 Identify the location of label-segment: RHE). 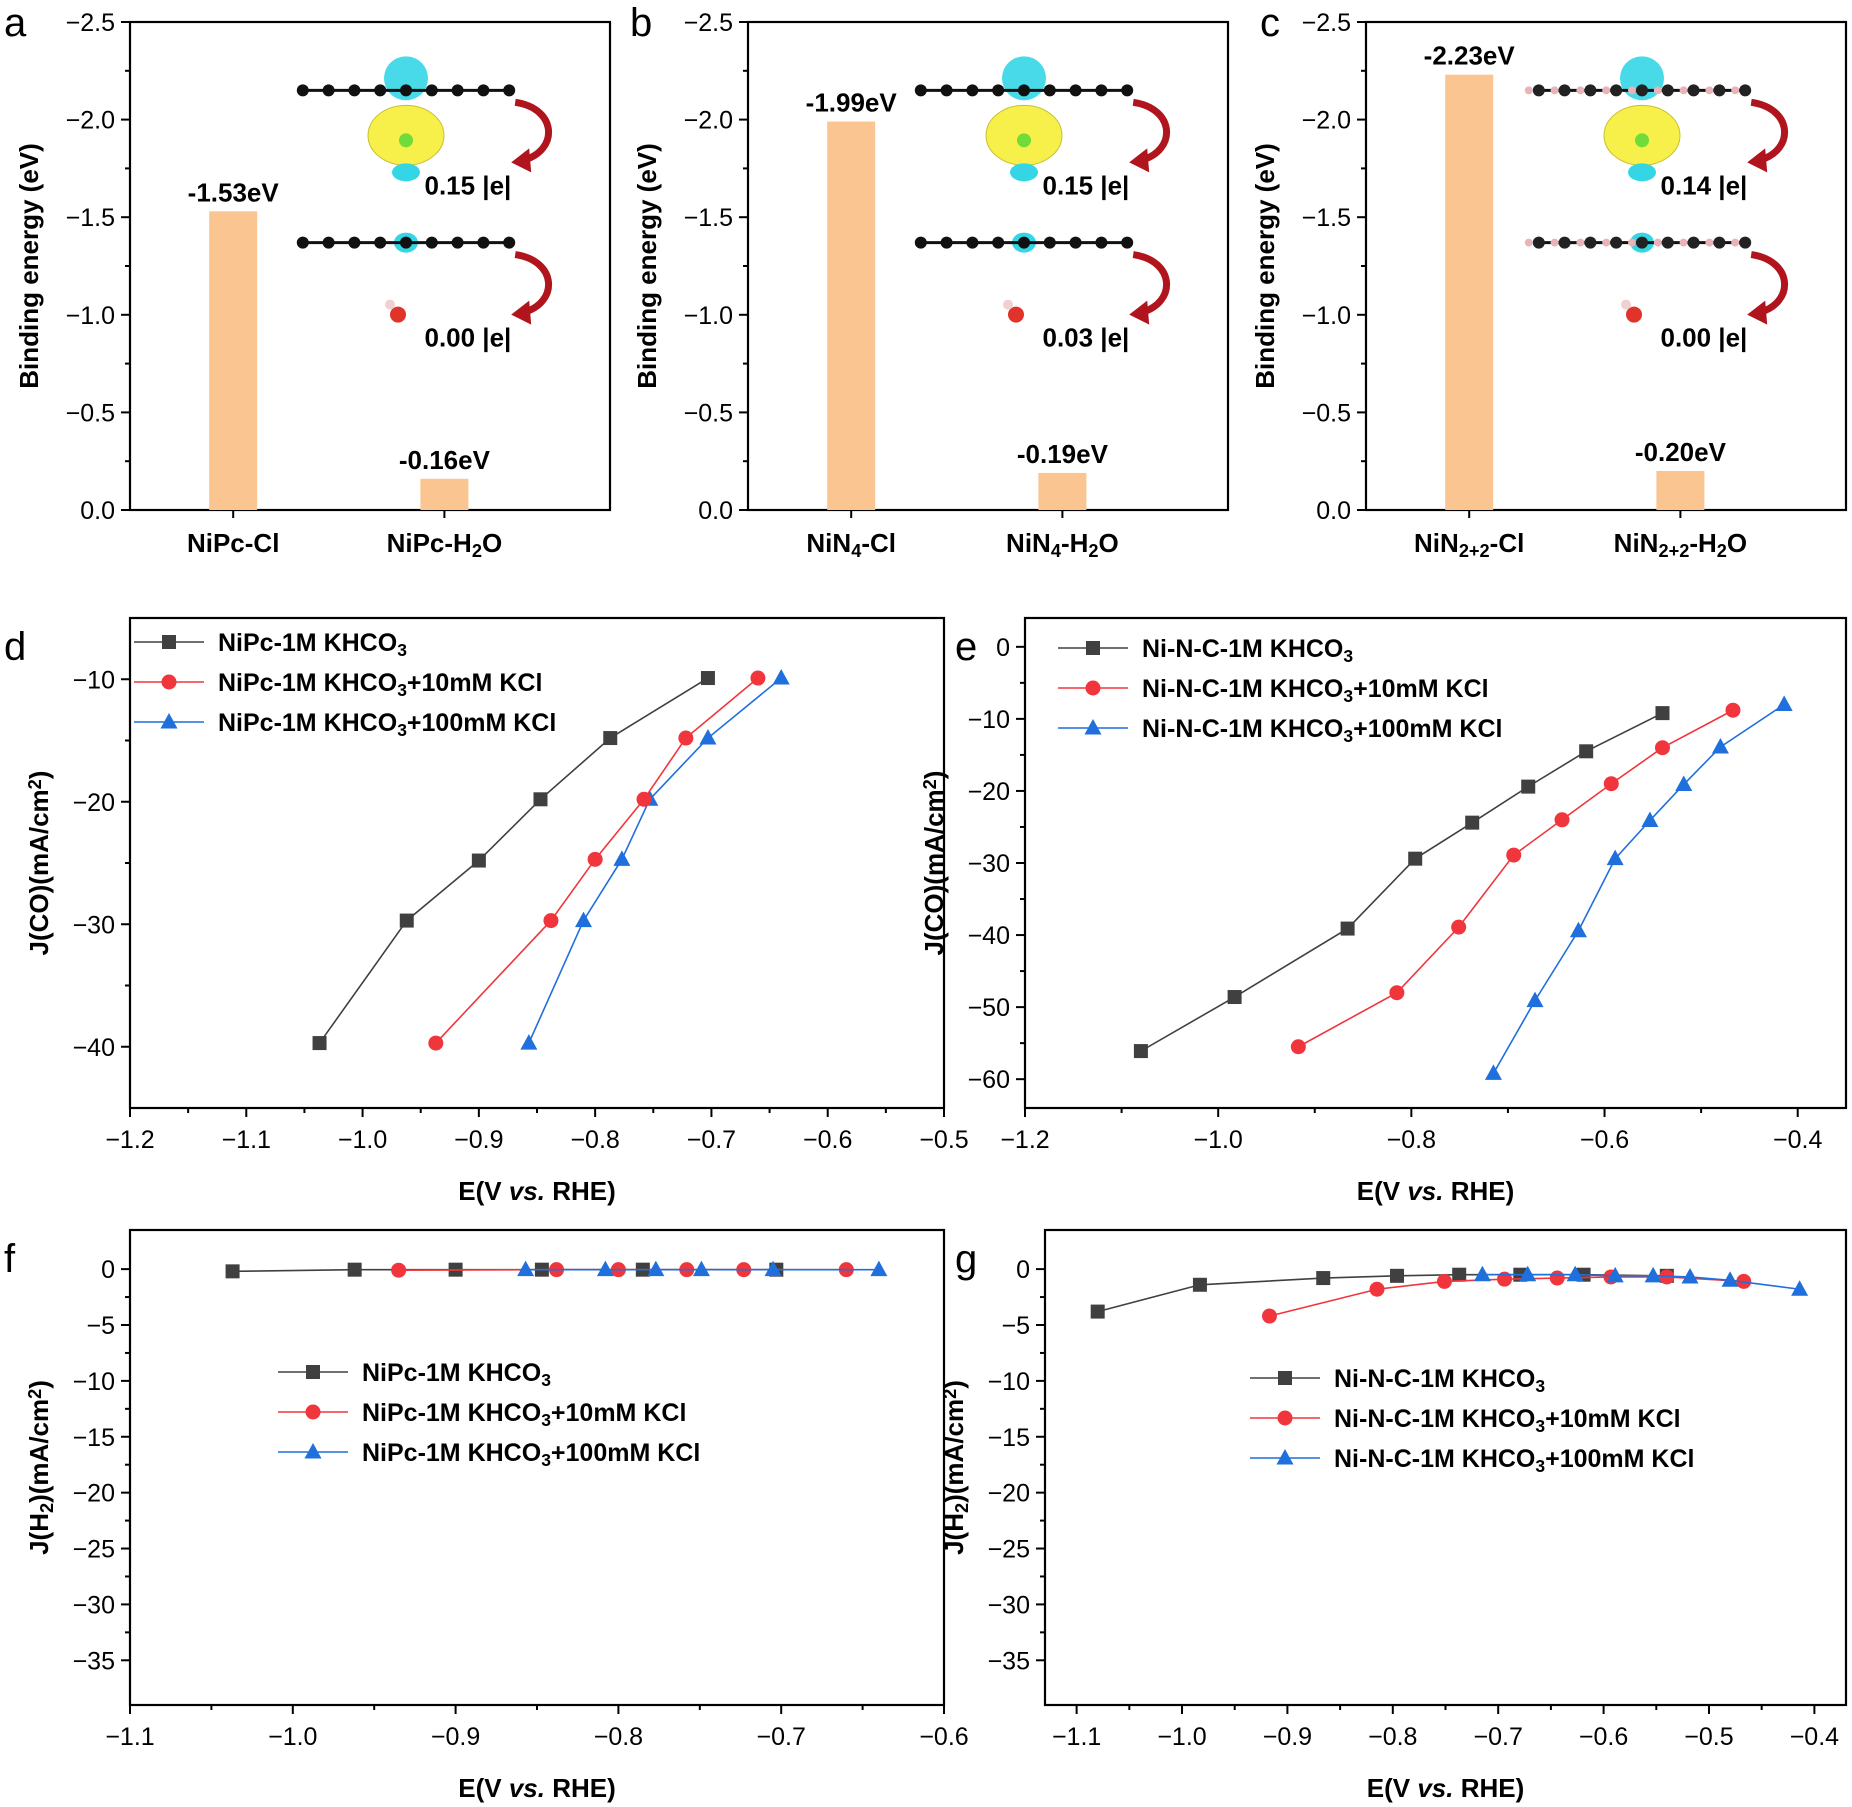
(1478, 1191).